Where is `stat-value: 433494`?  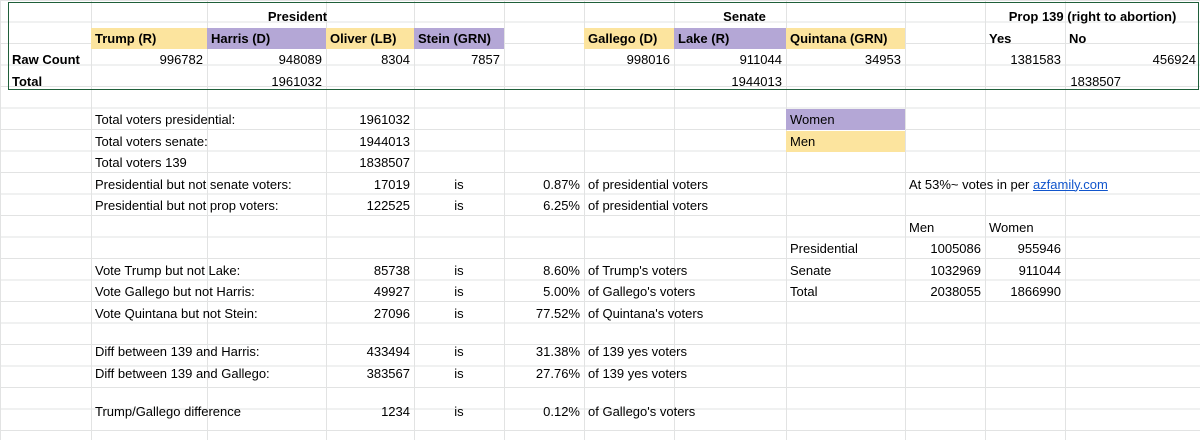 stat-value: 433494 is located at coordinates (388, 351).